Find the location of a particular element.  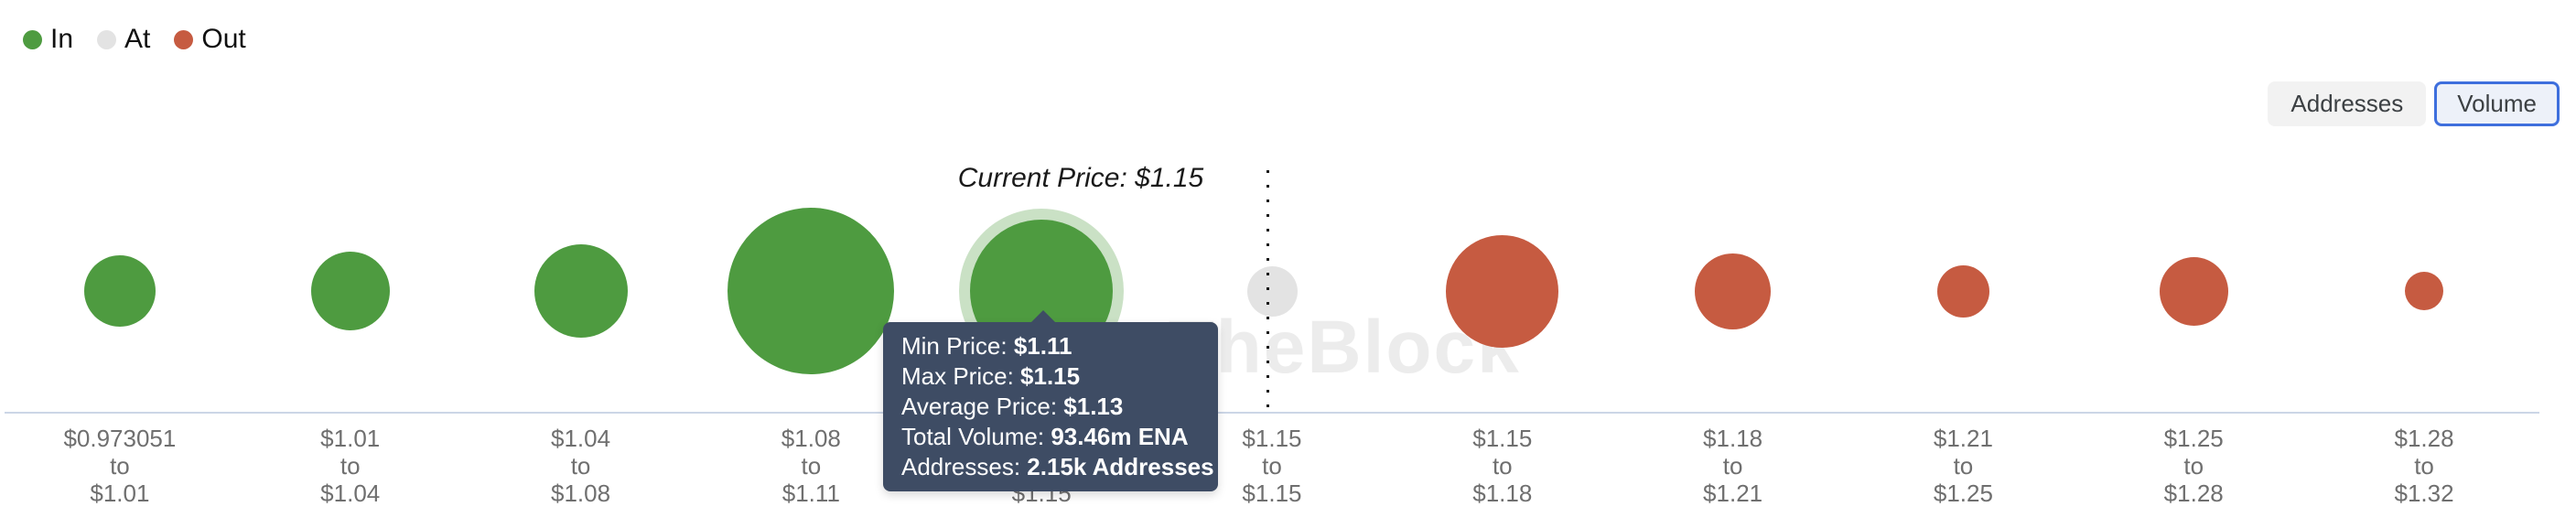

legend-item-in: In is located at coordinates (48, 39).